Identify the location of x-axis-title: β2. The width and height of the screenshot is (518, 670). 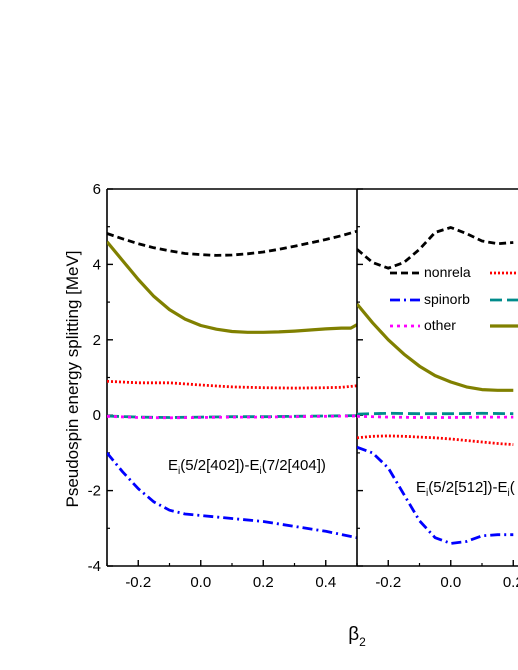
(357, 636).